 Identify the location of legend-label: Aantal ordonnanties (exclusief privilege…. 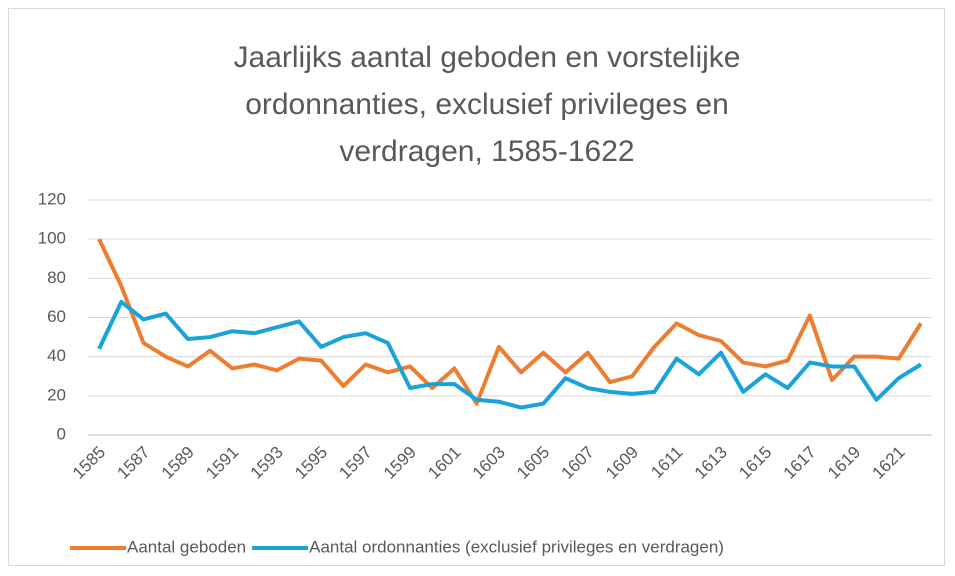
(516, 546).